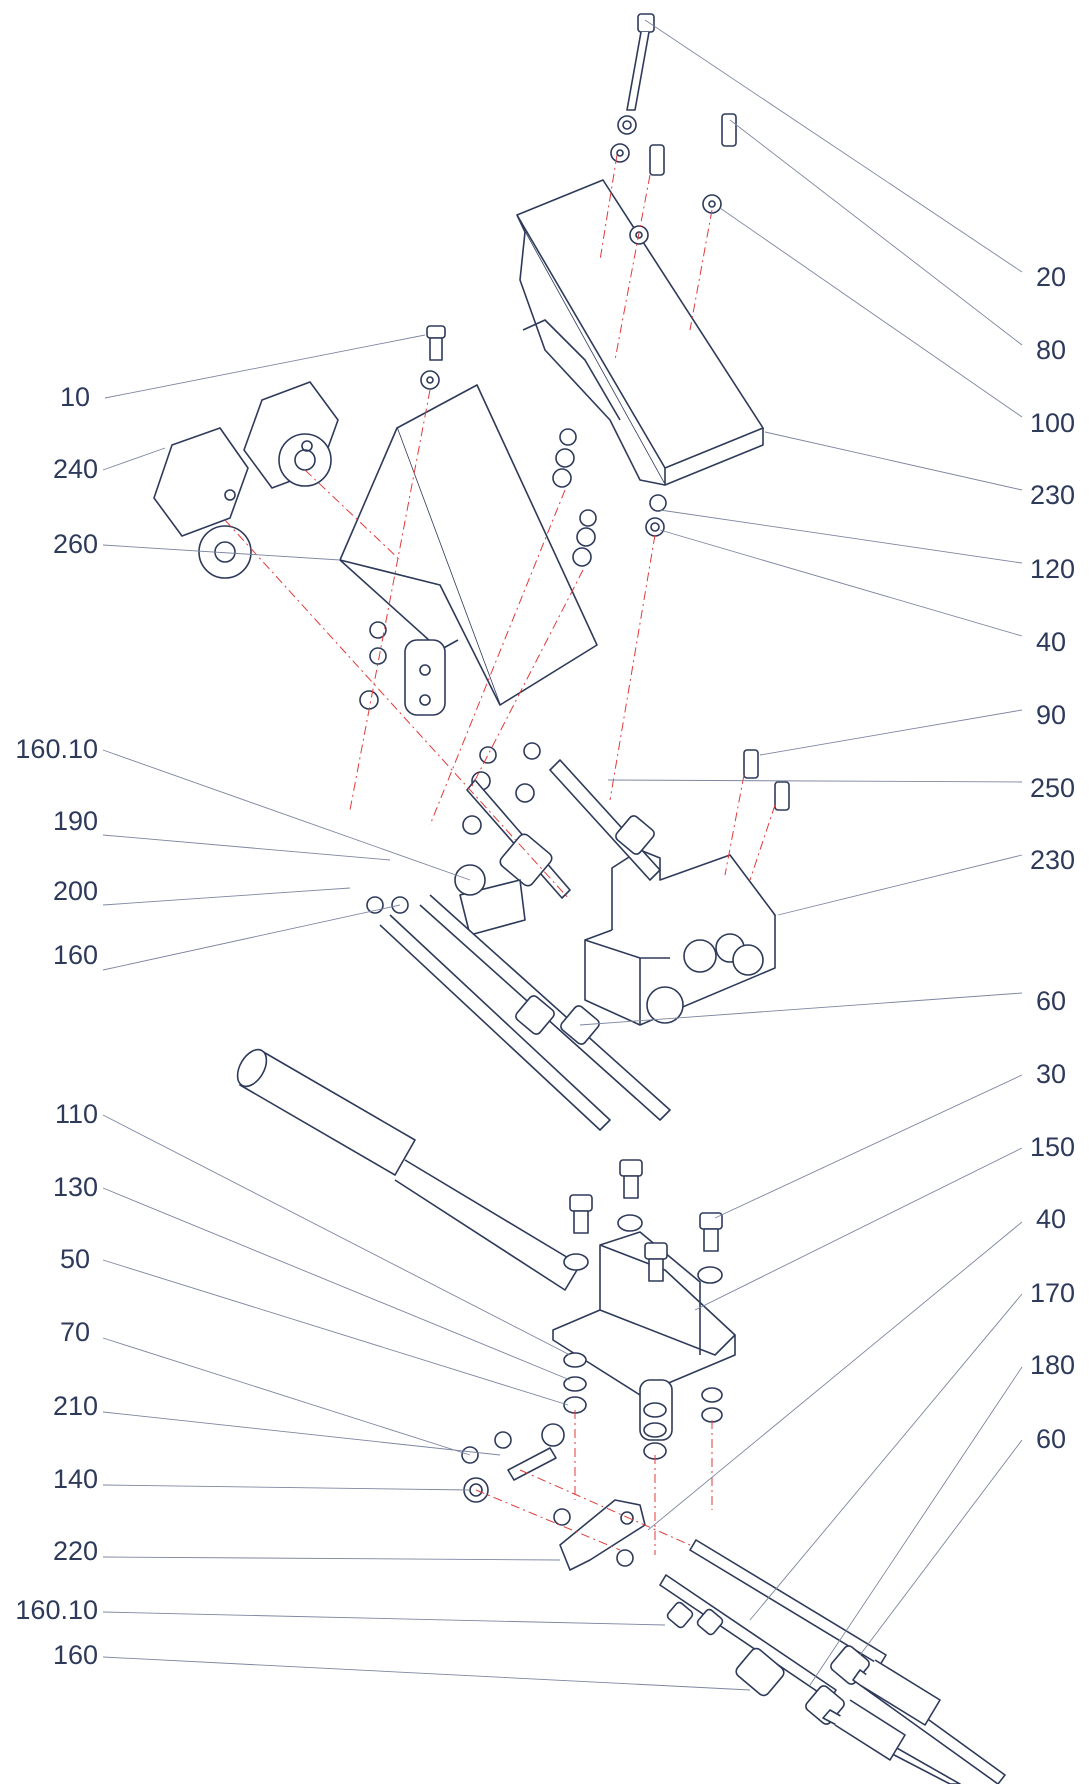 This screenshot has width=1089, height=1789. I want to click on callout-left-3: 260, so click(75, 544).